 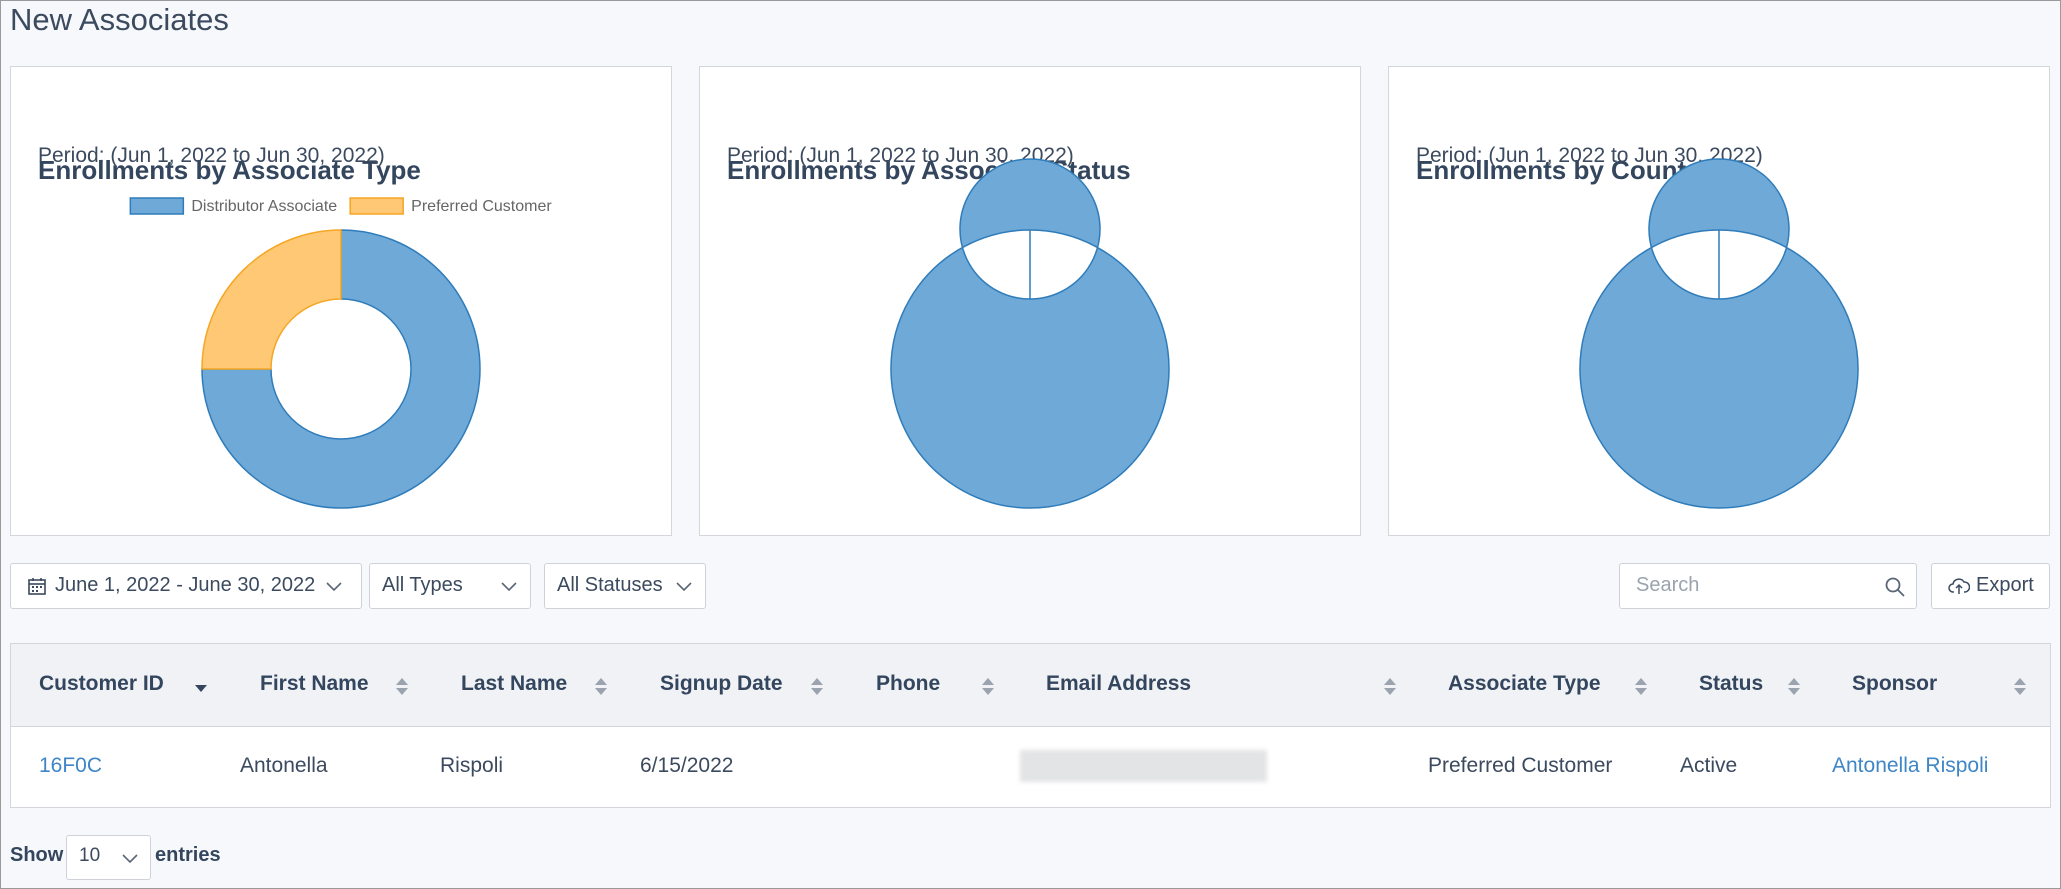 I want to click on status-filter: All Statuses, so click(x=625, y=586).